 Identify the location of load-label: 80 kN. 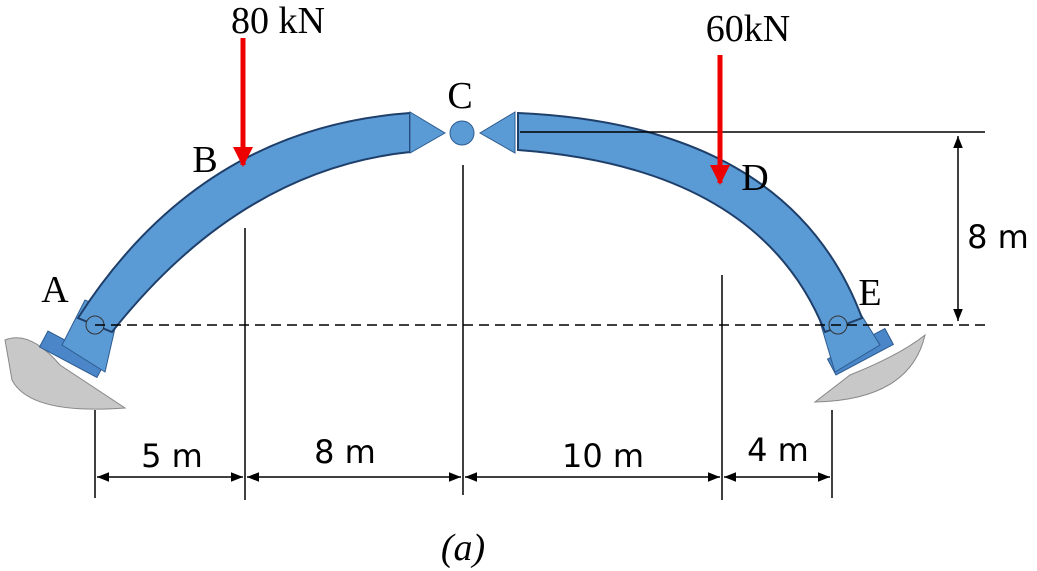
(278, 21).